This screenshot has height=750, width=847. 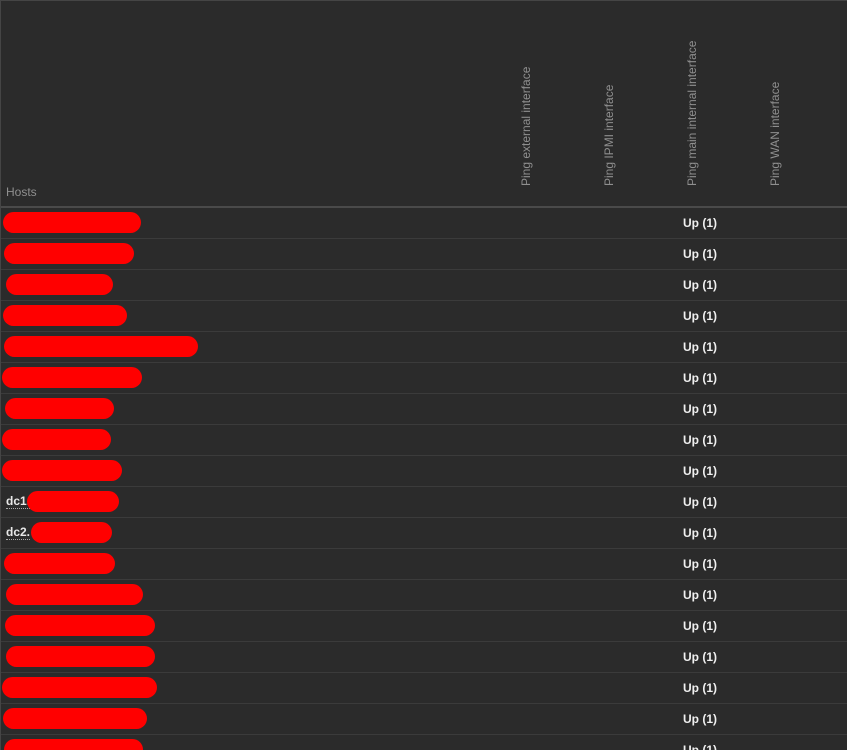 I want to click on column-header-ping-ipmi: Ping IPMI interface, so click(x=609, y=110).